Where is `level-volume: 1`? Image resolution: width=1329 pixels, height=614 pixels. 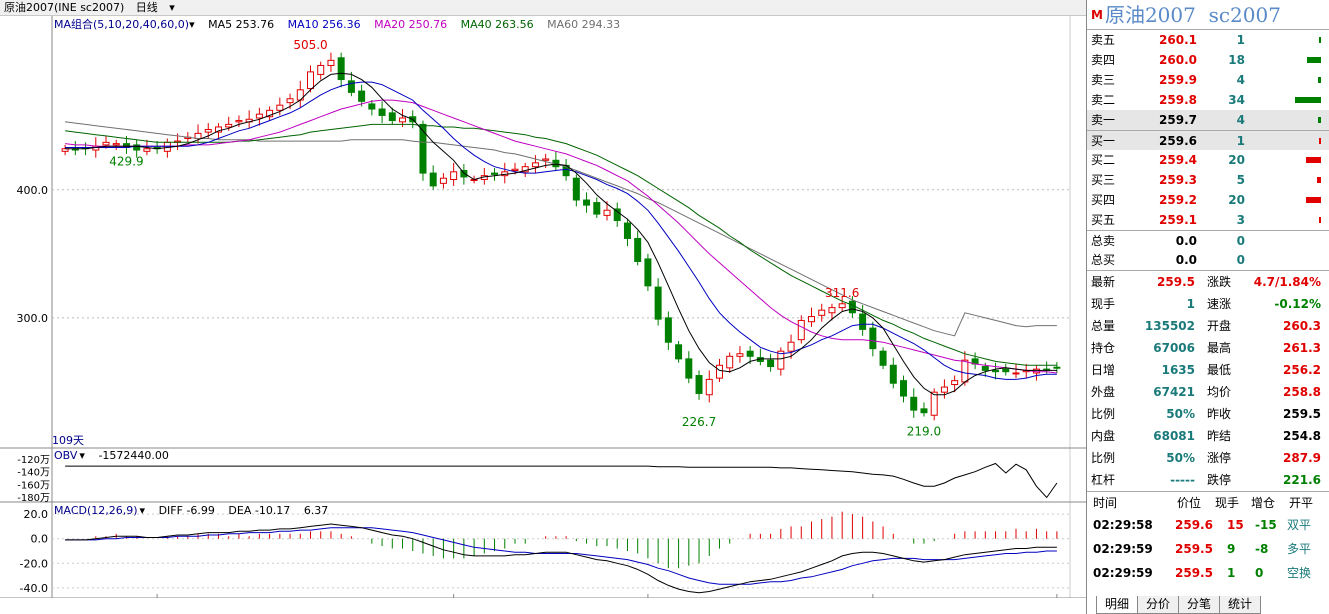 level-volume: 1 is located at coordinates (1240, 40).